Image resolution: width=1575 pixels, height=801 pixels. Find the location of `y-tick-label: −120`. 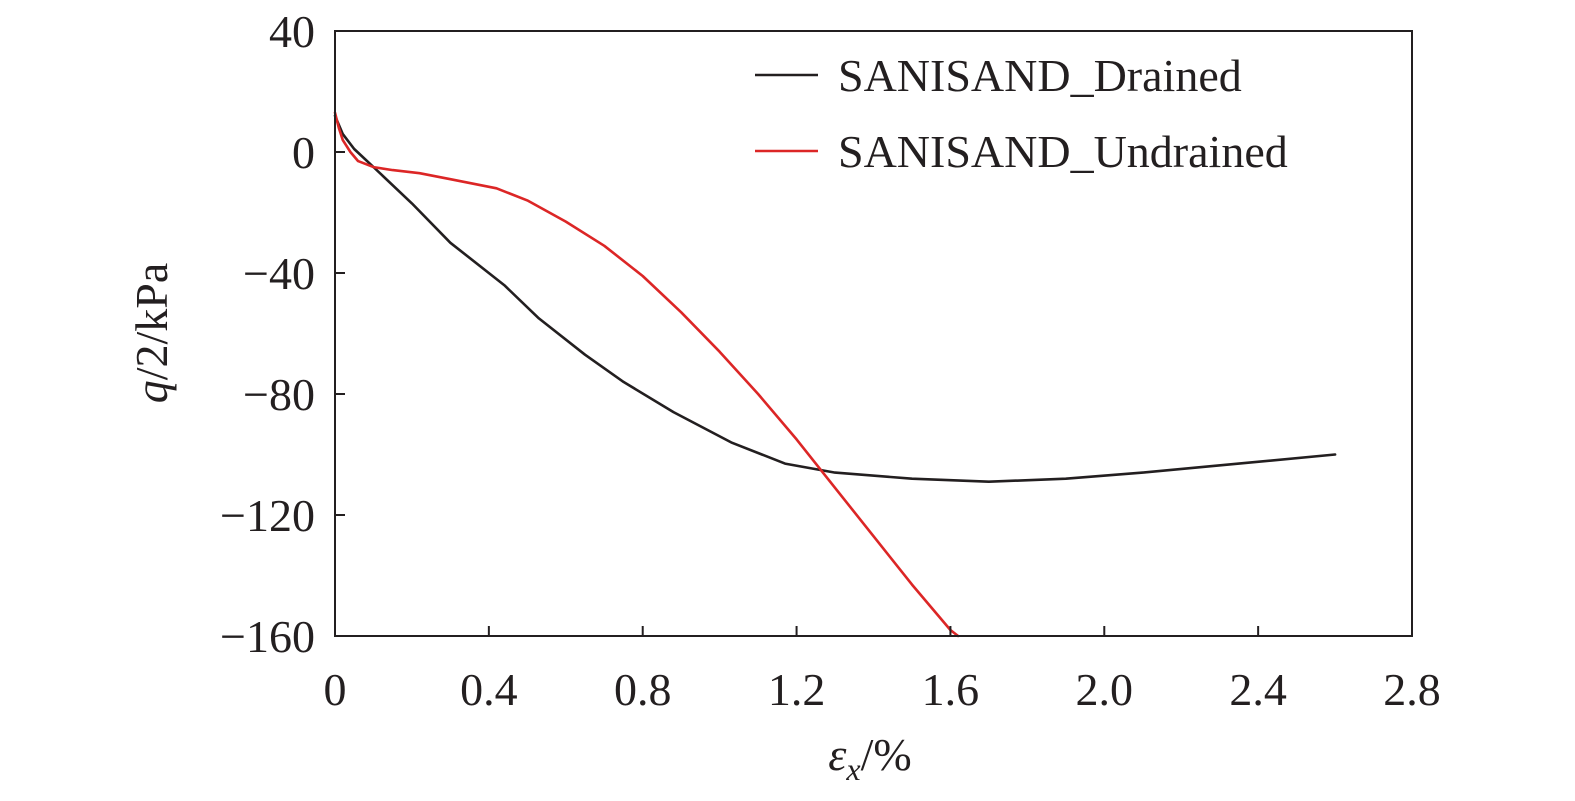

y-tick-label: −120 is located at coordinates (267, 515).